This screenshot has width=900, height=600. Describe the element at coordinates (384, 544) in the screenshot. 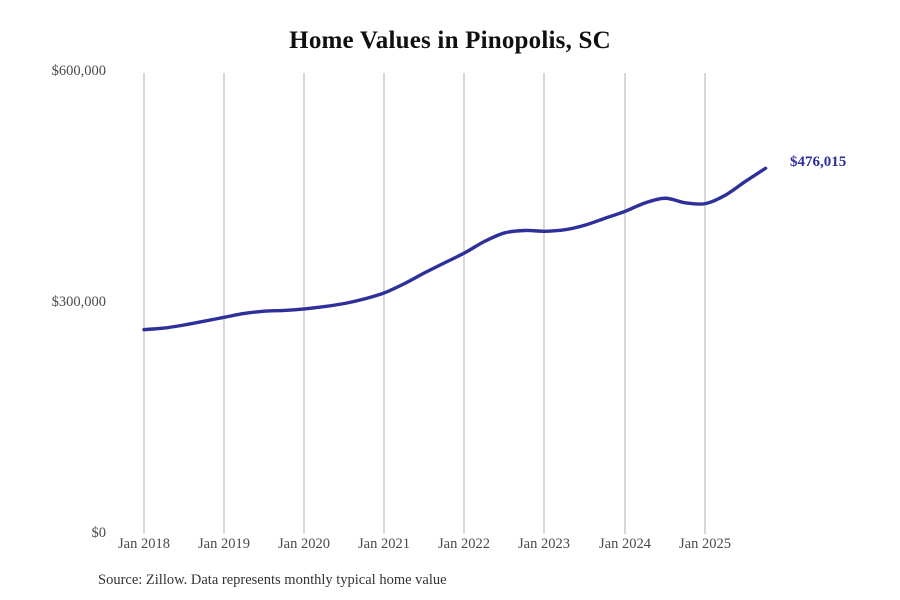

I see `x-tick-label-jan-2021: Jan 2021` at that location.